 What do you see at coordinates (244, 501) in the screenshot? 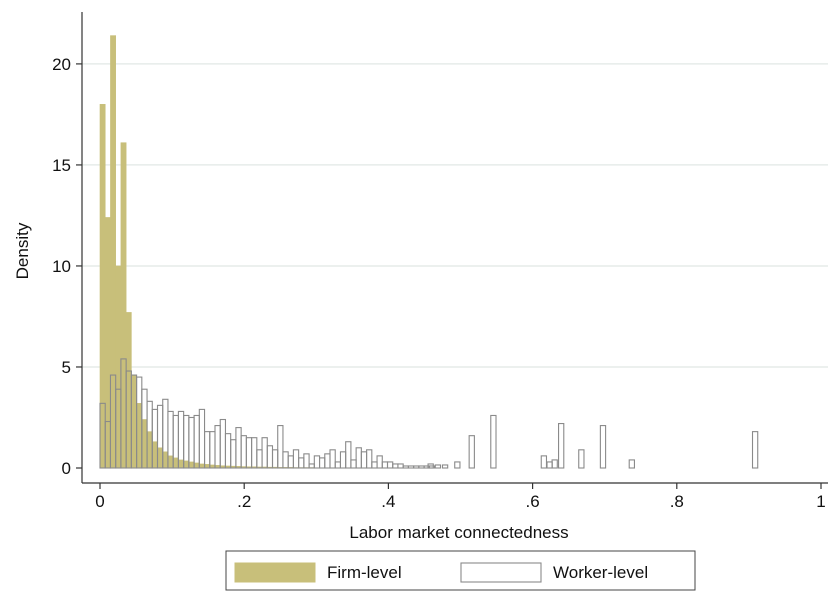
I see `x-tick-label: .2` at bounding box center [244, 501].